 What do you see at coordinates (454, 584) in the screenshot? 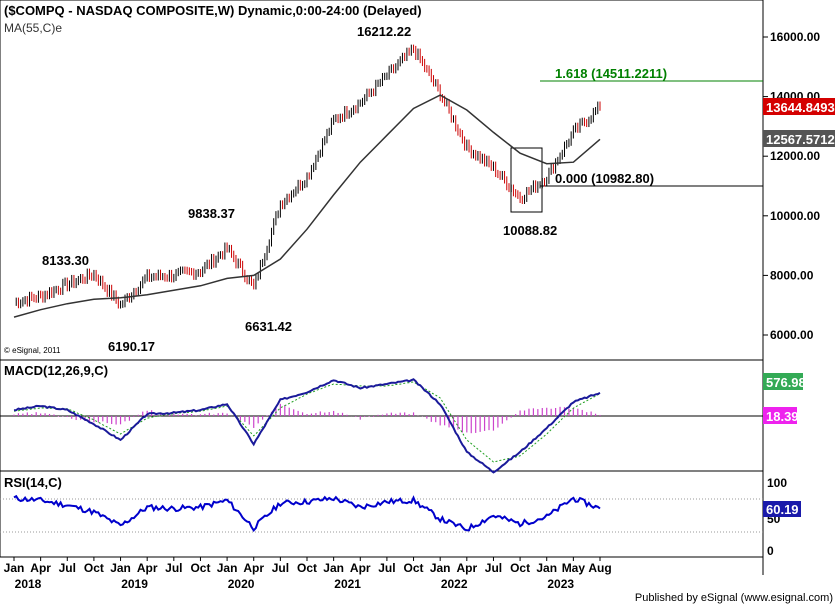
I see `year-label: 2022` at bounding box center [454, 584].